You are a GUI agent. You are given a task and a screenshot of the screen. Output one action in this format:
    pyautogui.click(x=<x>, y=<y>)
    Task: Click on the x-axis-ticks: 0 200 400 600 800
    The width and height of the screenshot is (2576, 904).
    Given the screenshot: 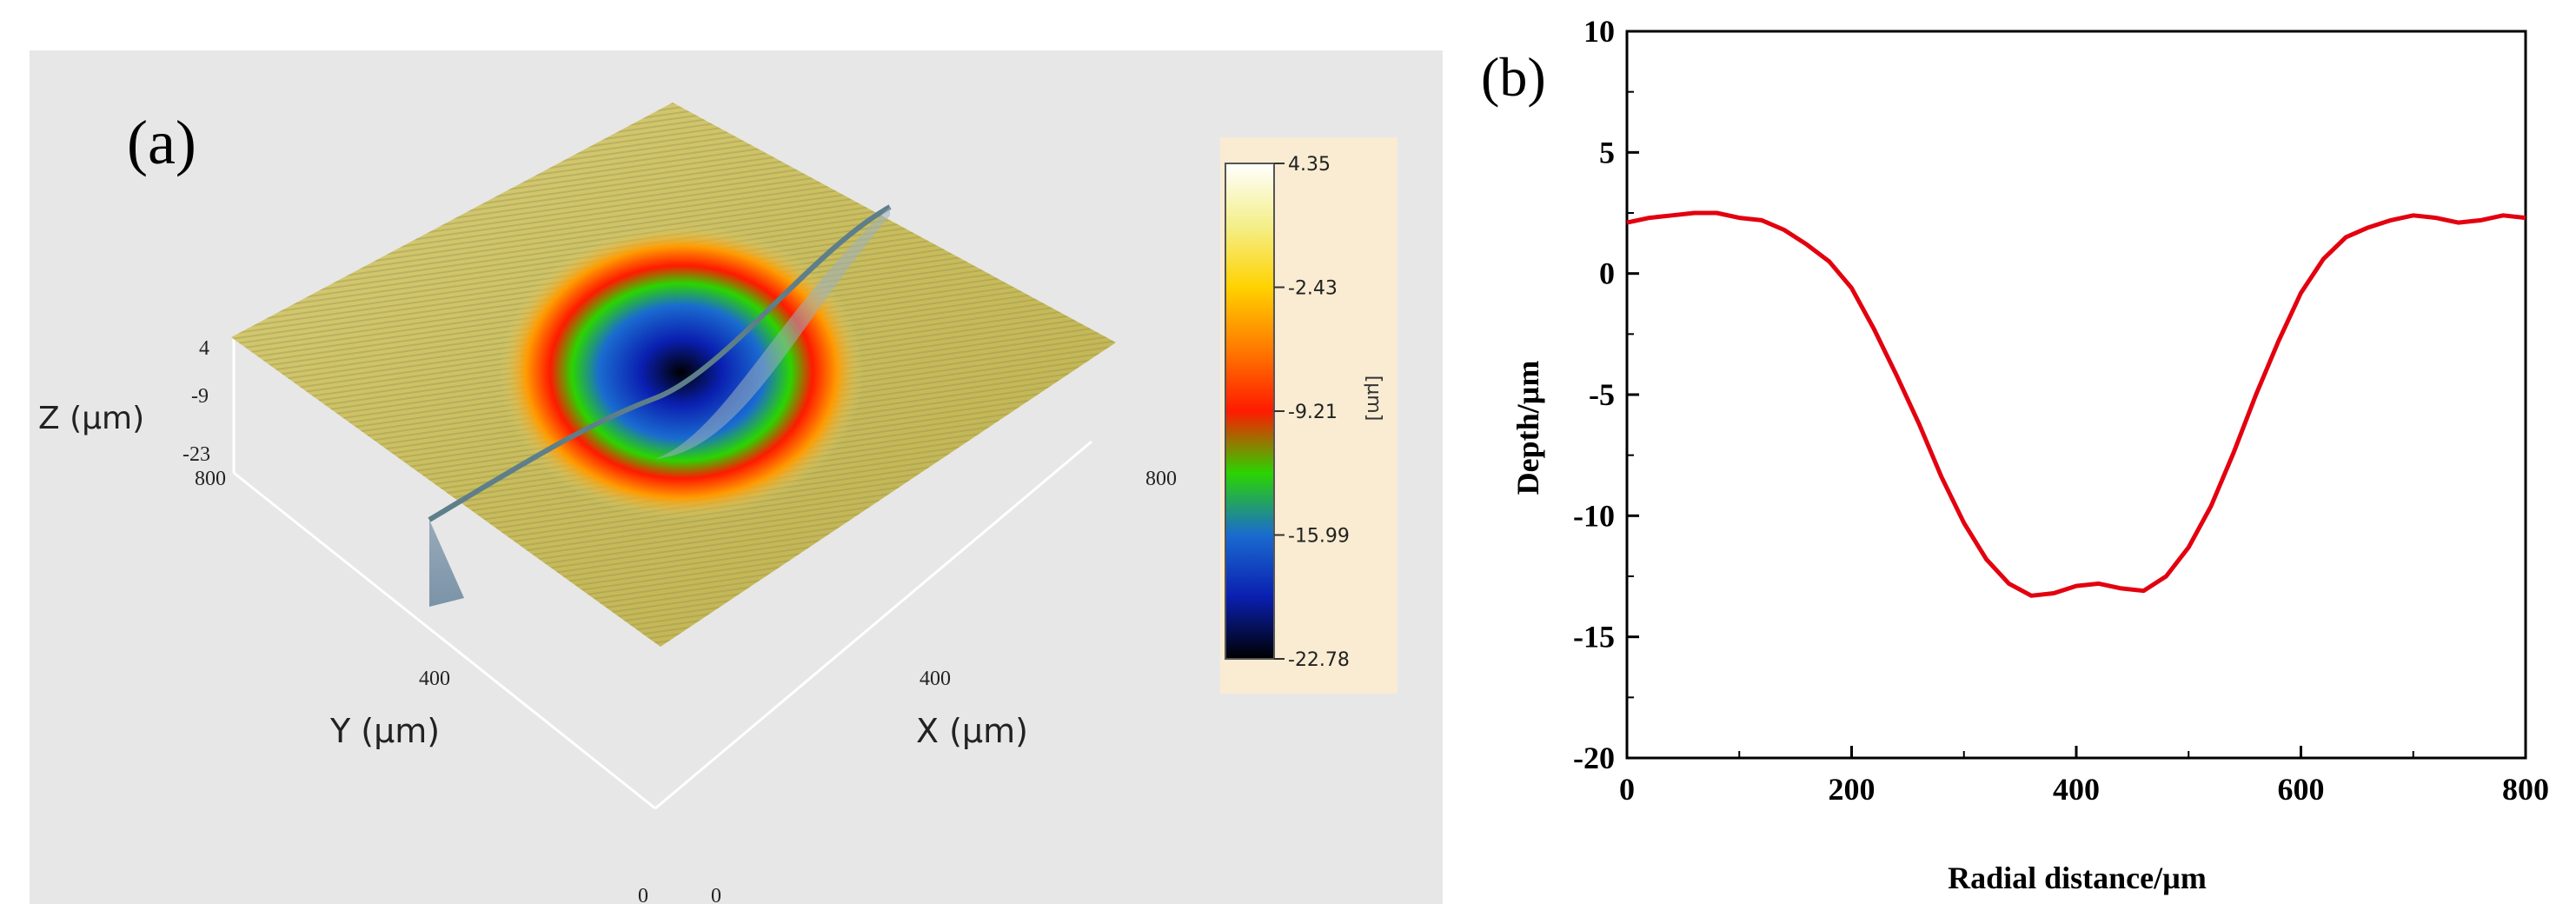 What is the action you would take?
    pyautogui.click(x=2084, y=776)
    